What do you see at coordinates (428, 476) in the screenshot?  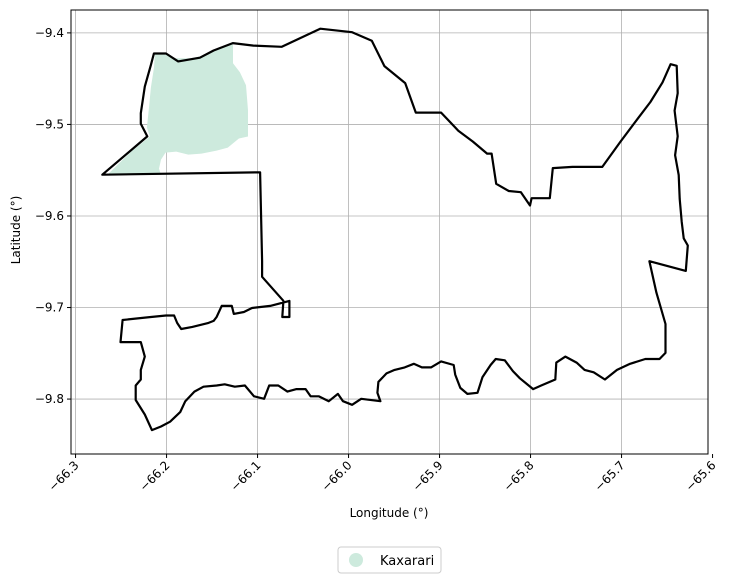 I see `x-tick-label-4: −65.9` at bounding box center [428, 476].